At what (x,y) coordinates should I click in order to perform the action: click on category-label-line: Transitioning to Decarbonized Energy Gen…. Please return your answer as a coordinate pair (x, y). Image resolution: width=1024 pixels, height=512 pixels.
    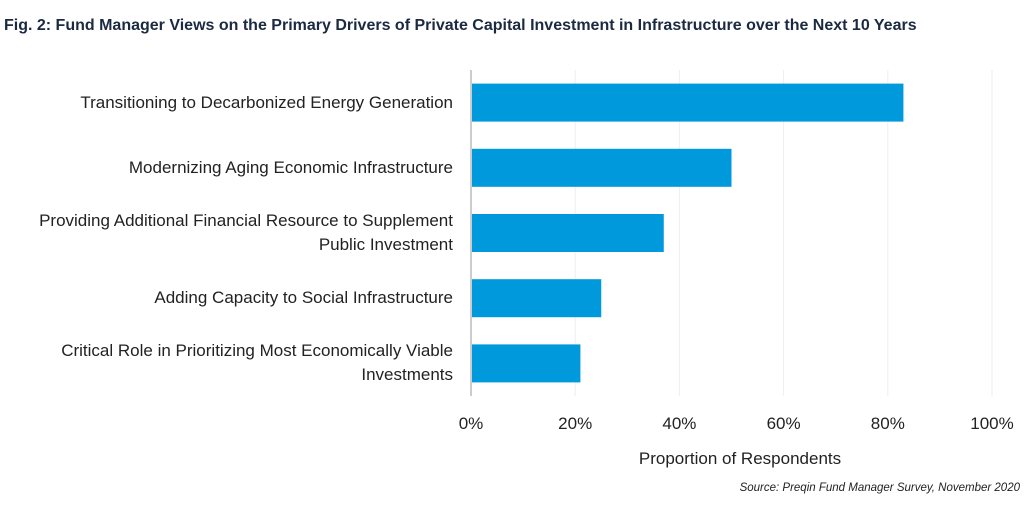
    Looking at the image, I should click on (266, 102).